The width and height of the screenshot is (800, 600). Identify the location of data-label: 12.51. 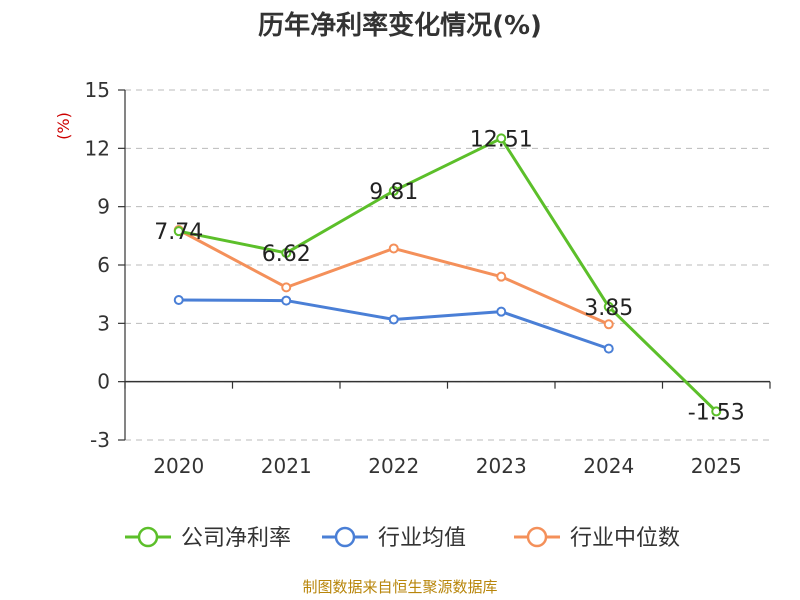
(501, 139).